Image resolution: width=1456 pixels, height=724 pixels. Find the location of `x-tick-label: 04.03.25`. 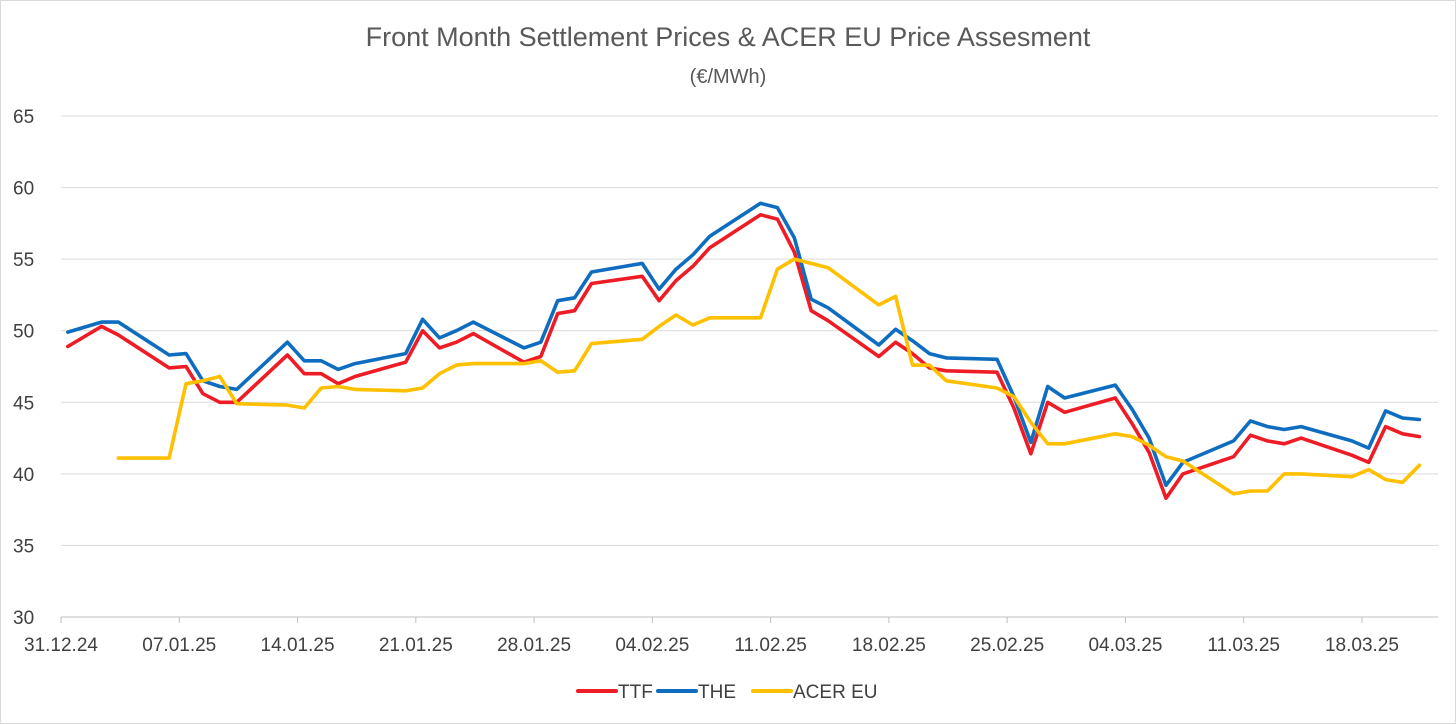

x-tick-label: 04.03.25 is located at coordinates (1125, 645).